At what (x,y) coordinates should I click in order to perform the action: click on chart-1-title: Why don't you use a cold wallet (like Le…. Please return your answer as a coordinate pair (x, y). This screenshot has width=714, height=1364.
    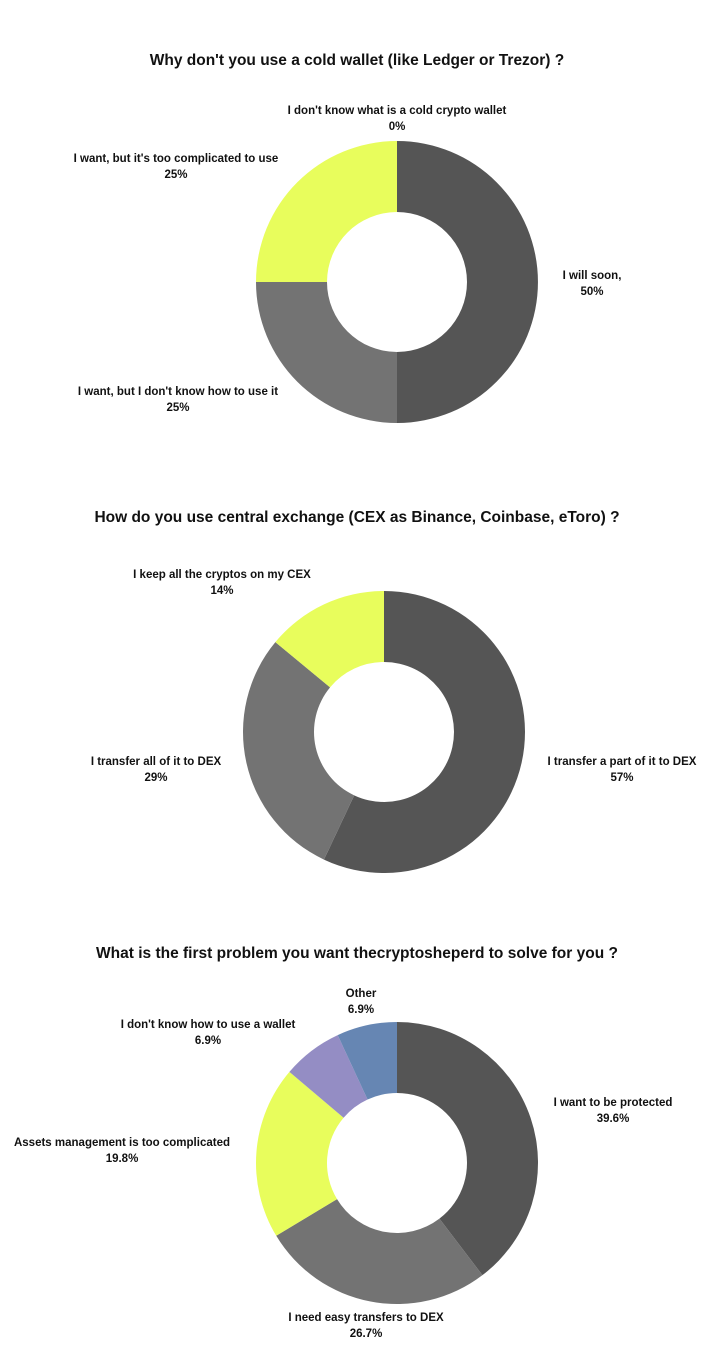
    Looking at the image, I should click on (357, 60).